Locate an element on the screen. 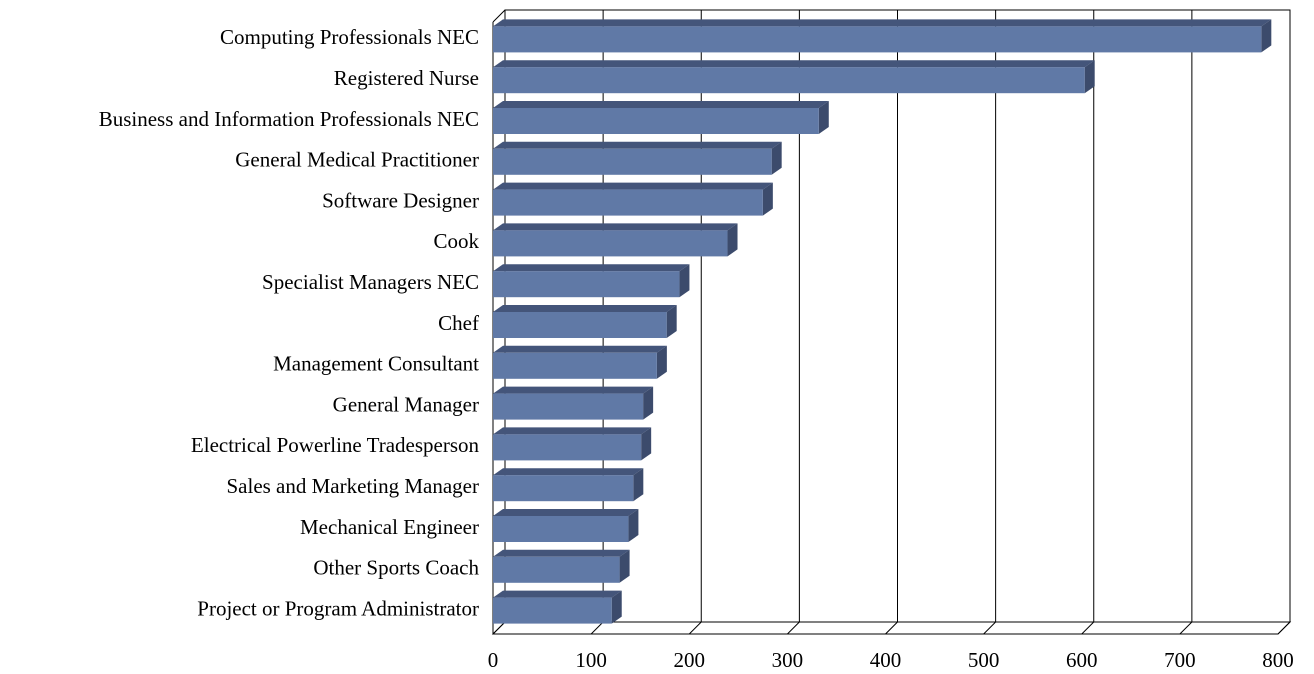 This screenshot has width=1314, height=674. y-tick-label: Sales and Marketing Manager is located at coordinates (352, 486).